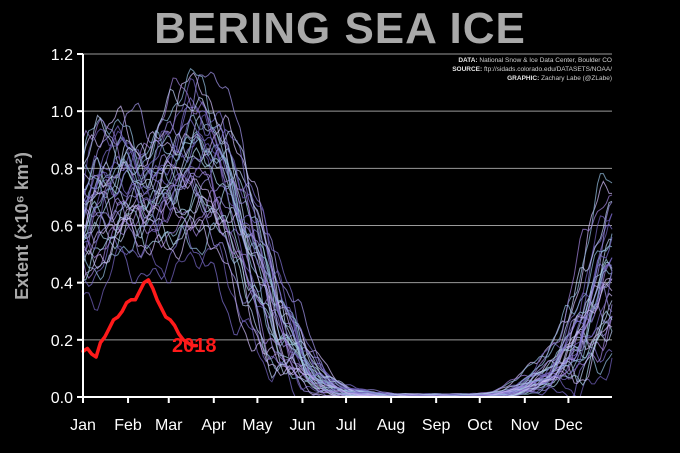 The width and height of the screenshot is (680, 453). Describe the element at coordinates (525, 425) in the screenshot. I see `x-tick-label: Nov` at that location.